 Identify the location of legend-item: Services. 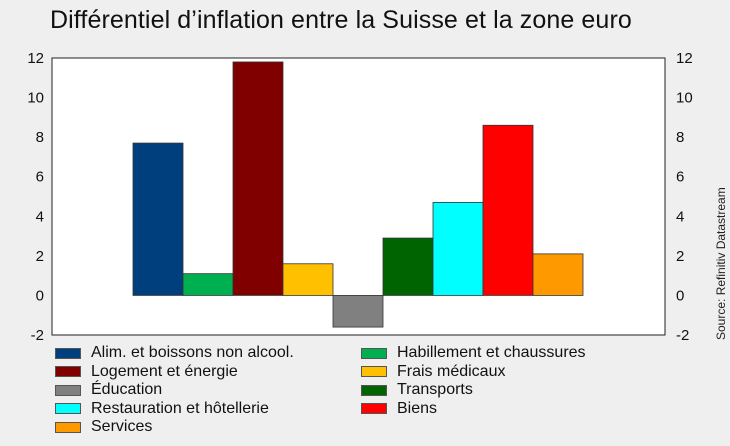
(104, 426).